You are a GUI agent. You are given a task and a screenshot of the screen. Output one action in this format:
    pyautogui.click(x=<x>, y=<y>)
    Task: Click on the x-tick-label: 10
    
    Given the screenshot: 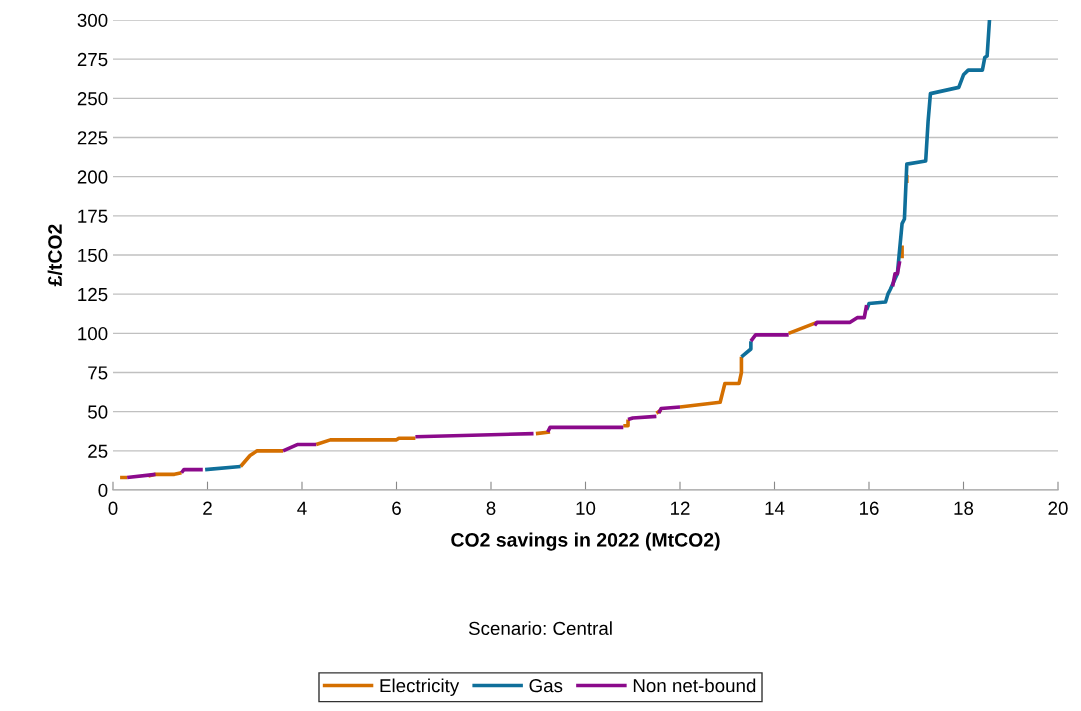 What is the action you would take?
    pyautogui.click(x=586, y=508)
    